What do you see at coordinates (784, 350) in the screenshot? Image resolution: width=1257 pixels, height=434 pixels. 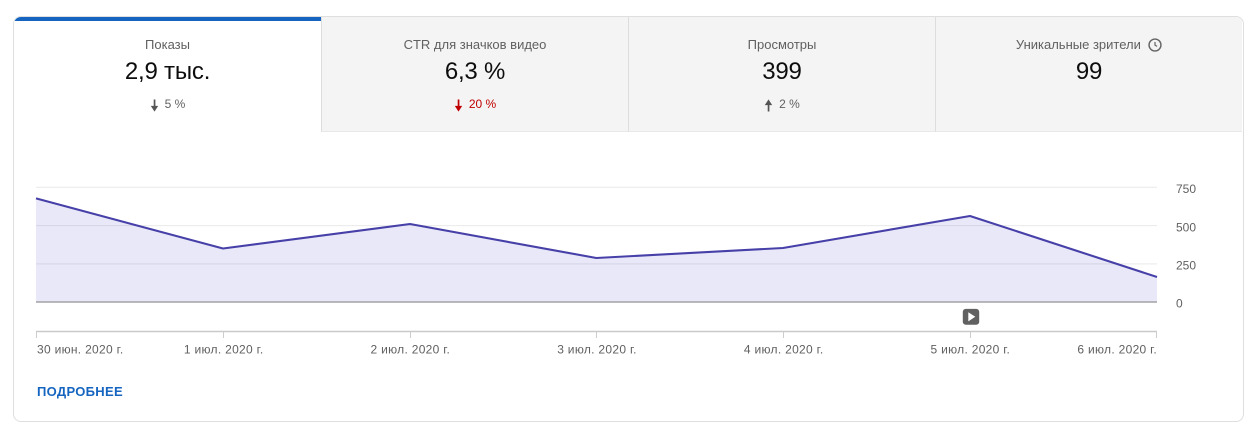 I see `svg-text: 4 июл. 2020 г.` at bounding box center [784, 350].